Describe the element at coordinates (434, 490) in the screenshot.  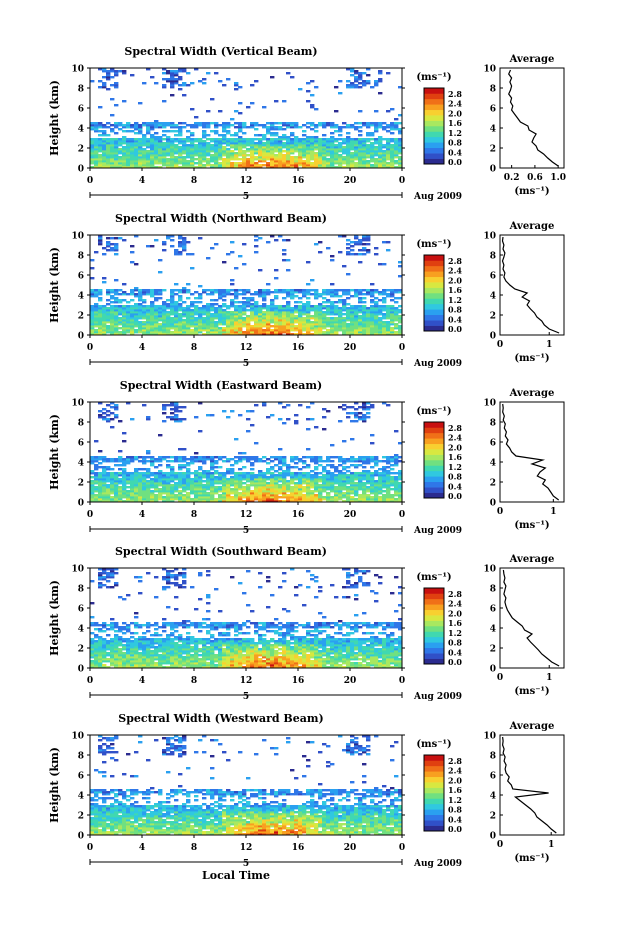
I see `colorbar-swatch` at that location.